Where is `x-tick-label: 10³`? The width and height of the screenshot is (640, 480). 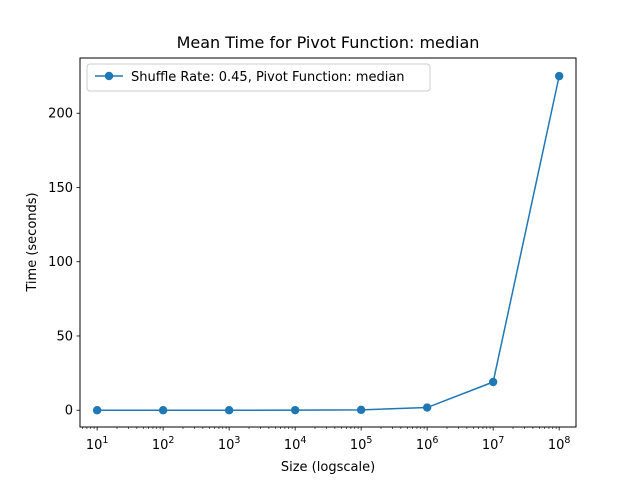 x-tick-label: 10³ is located at coordinates (229, 444).